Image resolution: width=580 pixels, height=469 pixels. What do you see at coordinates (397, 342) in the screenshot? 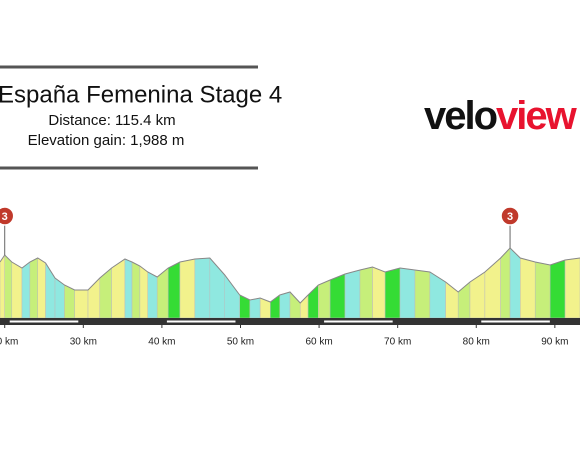
I see `x-tick-label: 70 km` at bounding box center [397, 342].